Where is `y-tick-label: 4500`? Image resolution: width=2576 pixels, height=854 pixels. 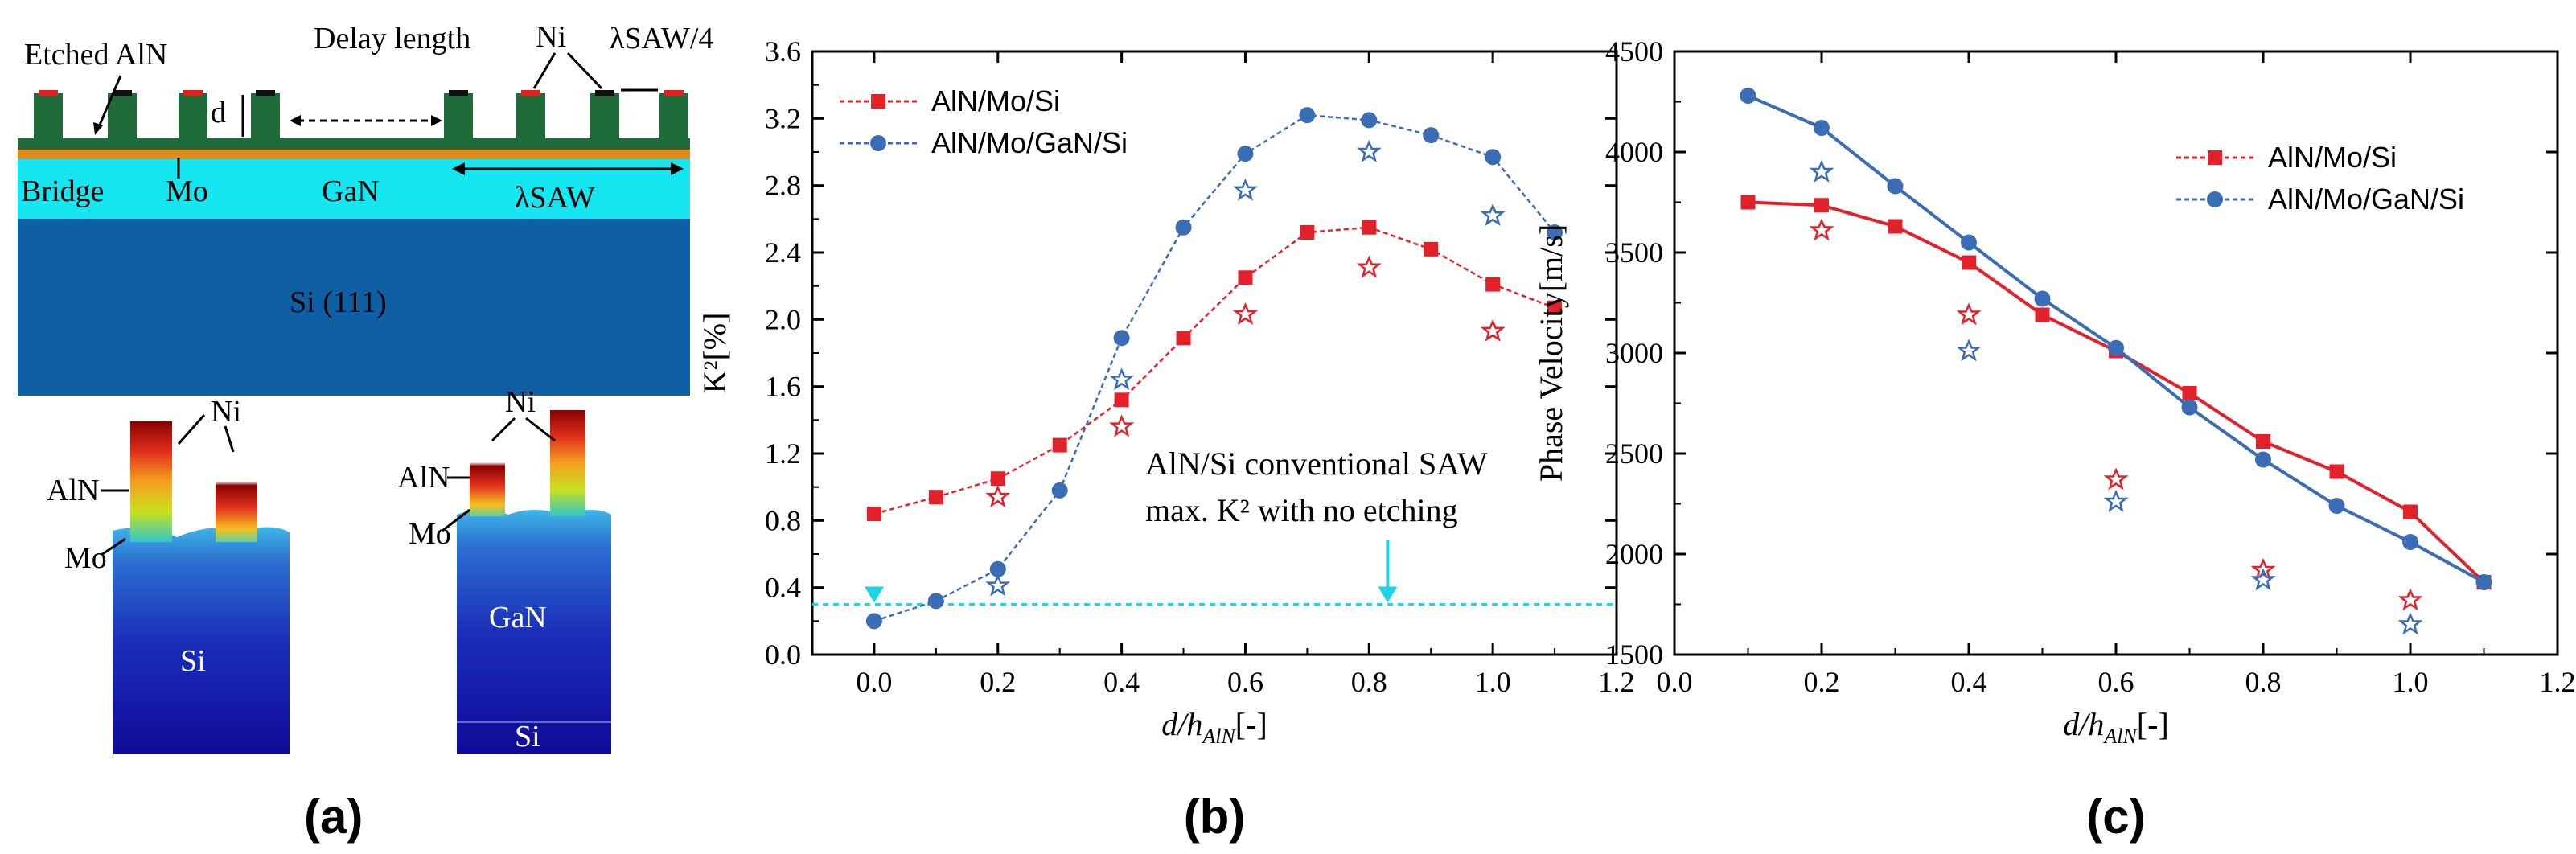 y-tick-label: 4500 is located at coordinates (1634, 52).